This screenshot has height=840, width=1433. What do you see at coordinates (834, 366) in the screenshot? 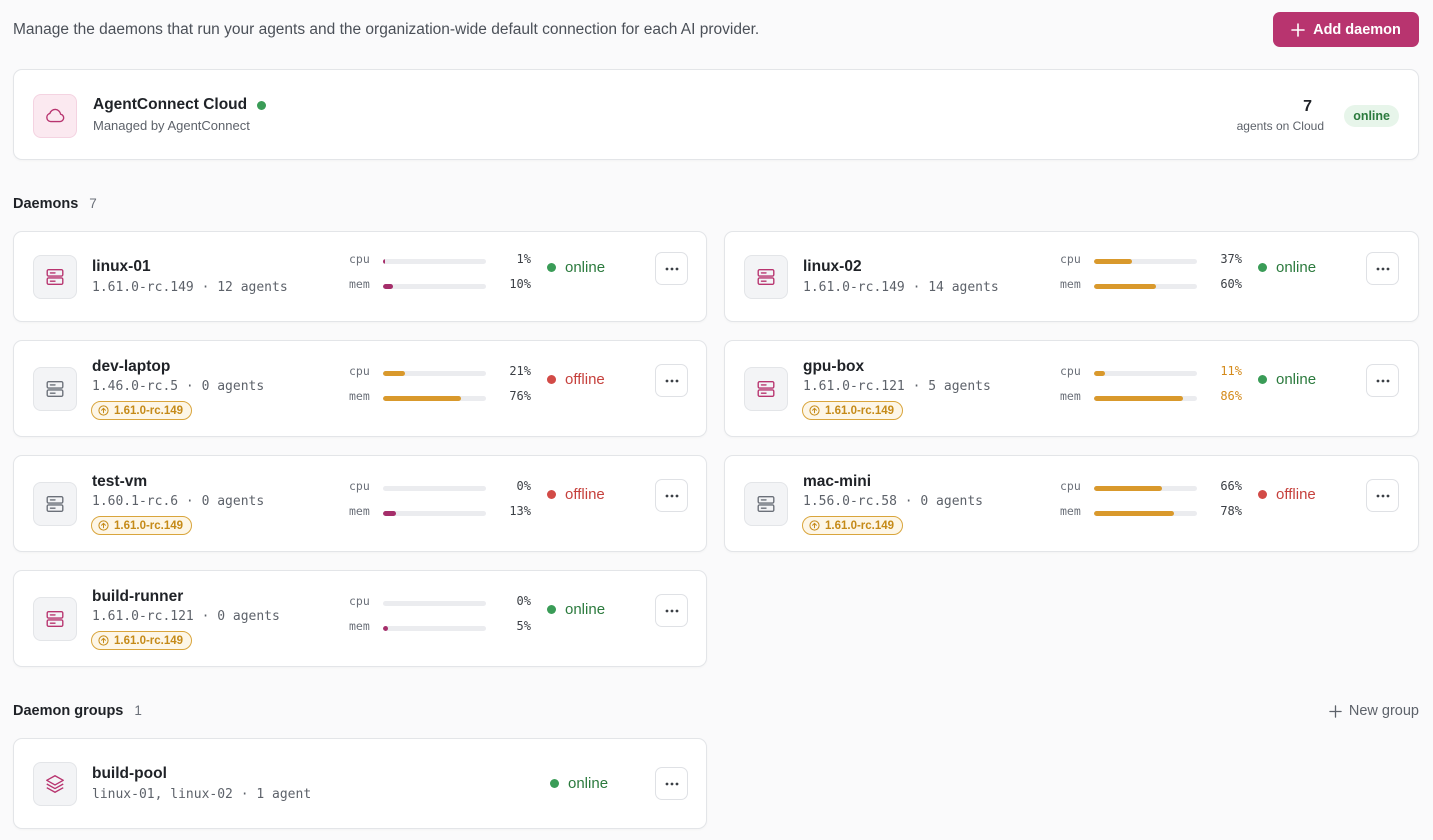
I see `daemon-name: gpu-box` at bounding box center [834, 366].